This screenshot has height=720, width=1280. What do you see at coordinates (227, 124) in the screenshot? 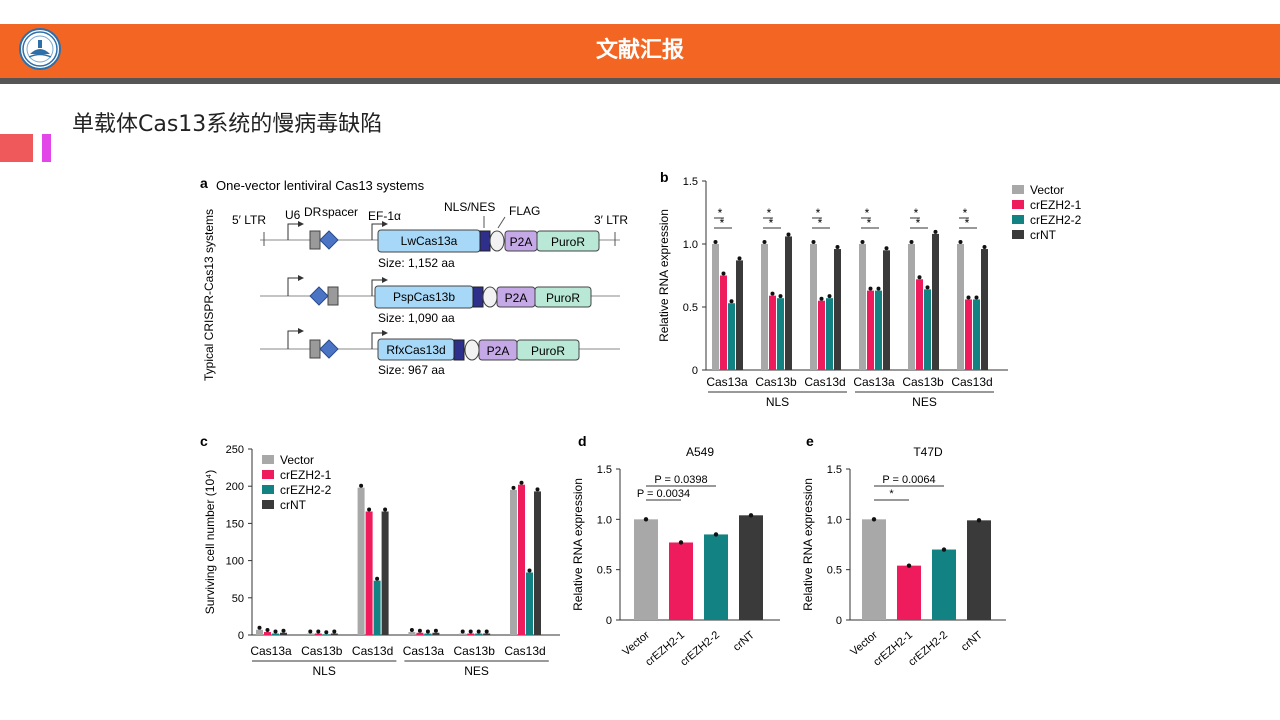
I see `slide-subtitle: 单载体Cas13系统的慢病毒缺陷` at bounding box center [227, 124].